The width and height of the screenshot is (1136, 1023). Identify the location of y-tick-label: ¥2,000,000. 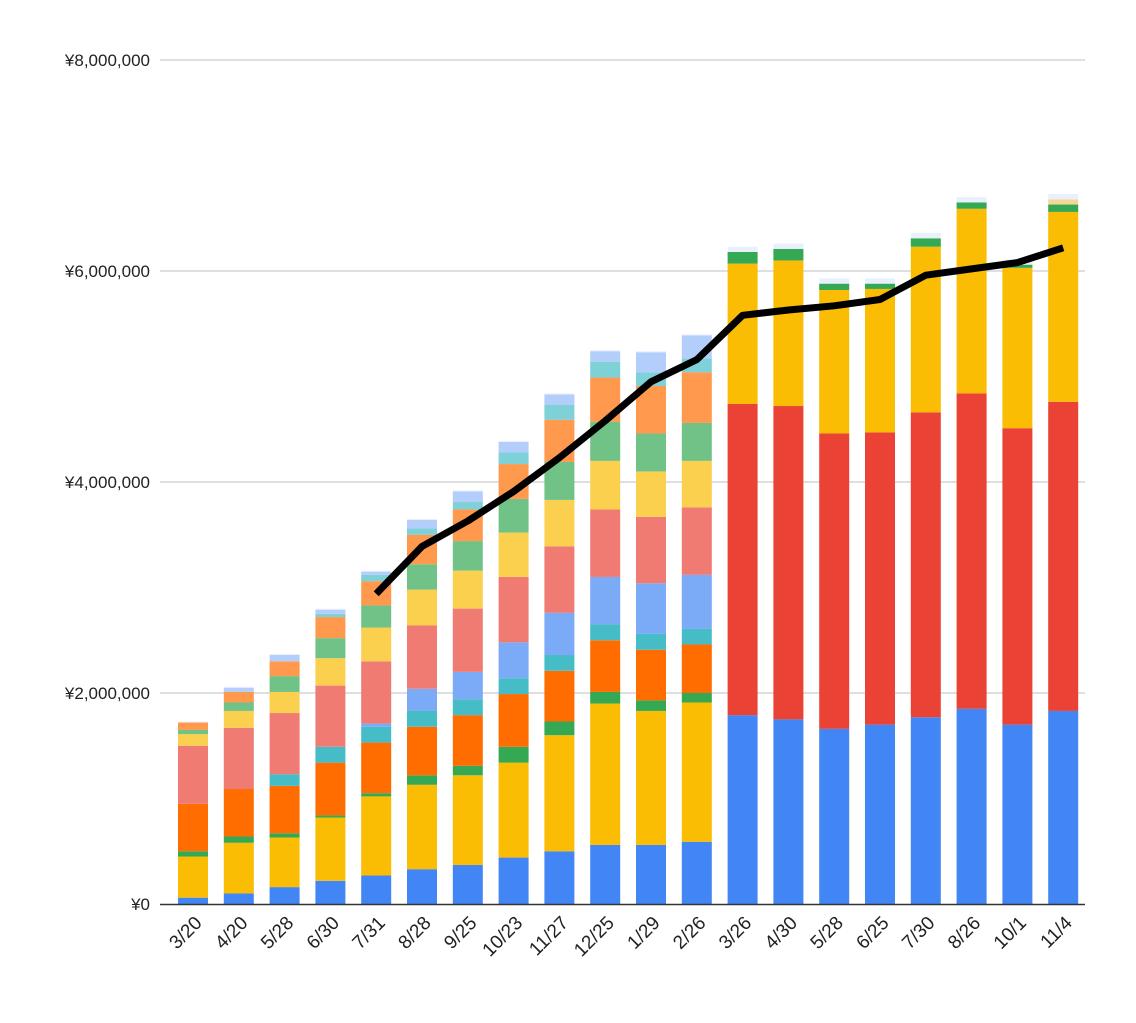
(107, 693).